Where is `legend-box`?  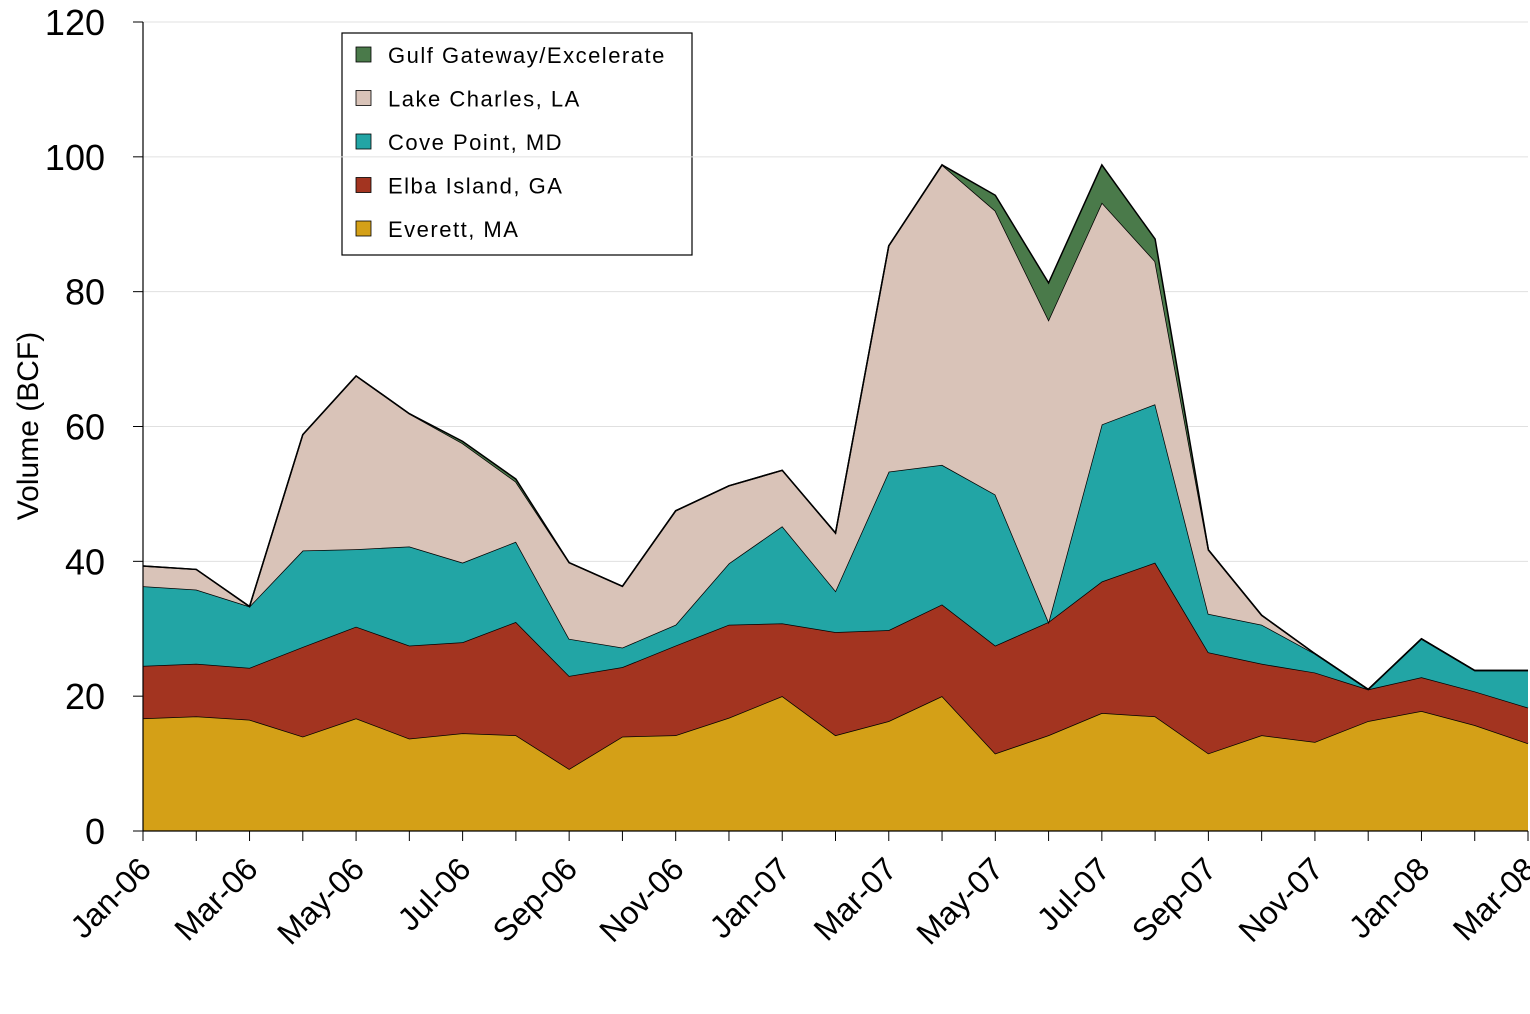 legend-box is located at coordinates (517, 144).